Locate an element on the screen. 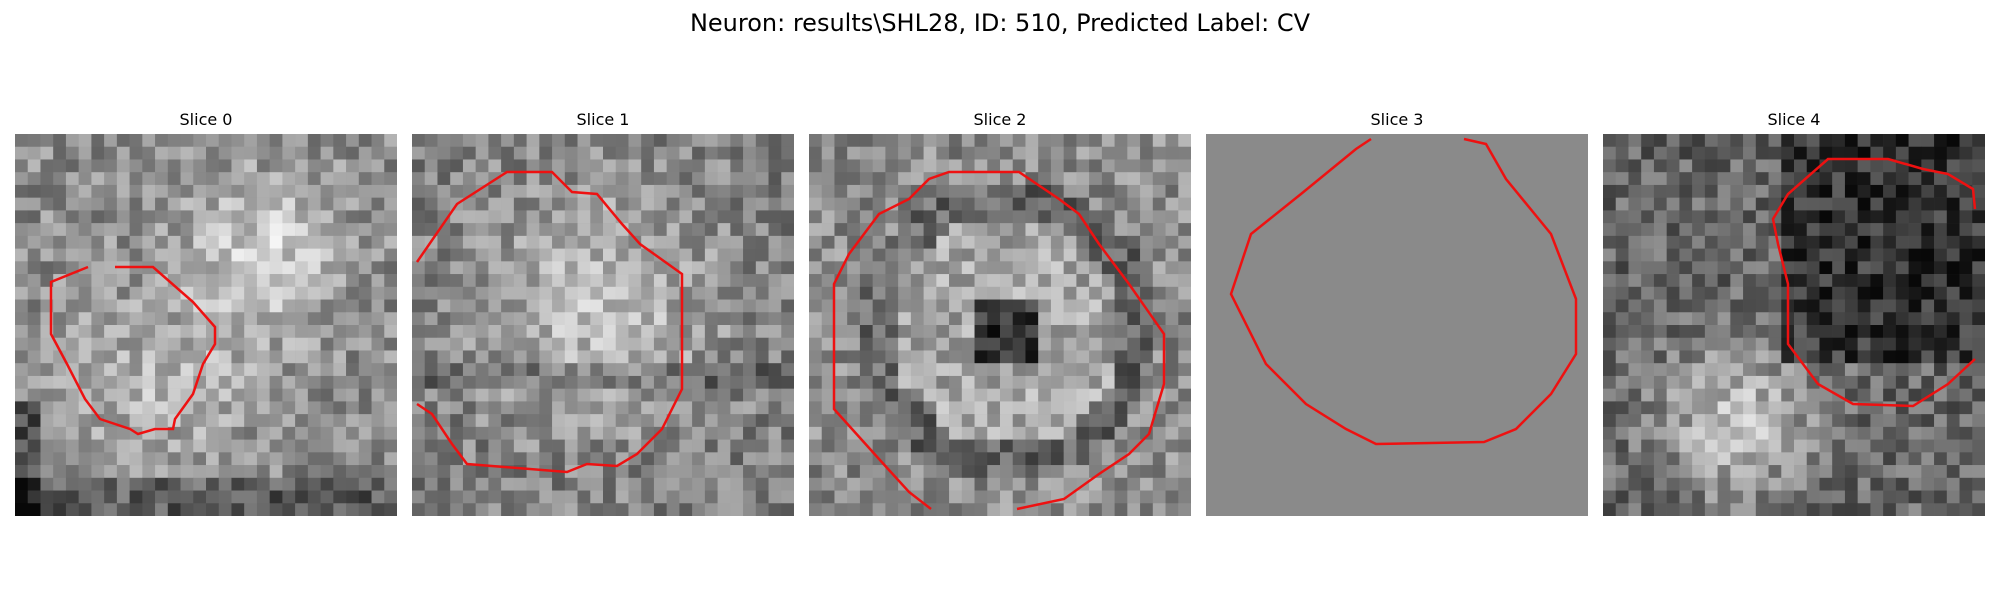  slice-panel-4: Slice 4 is located at coordinates (1794, 313).